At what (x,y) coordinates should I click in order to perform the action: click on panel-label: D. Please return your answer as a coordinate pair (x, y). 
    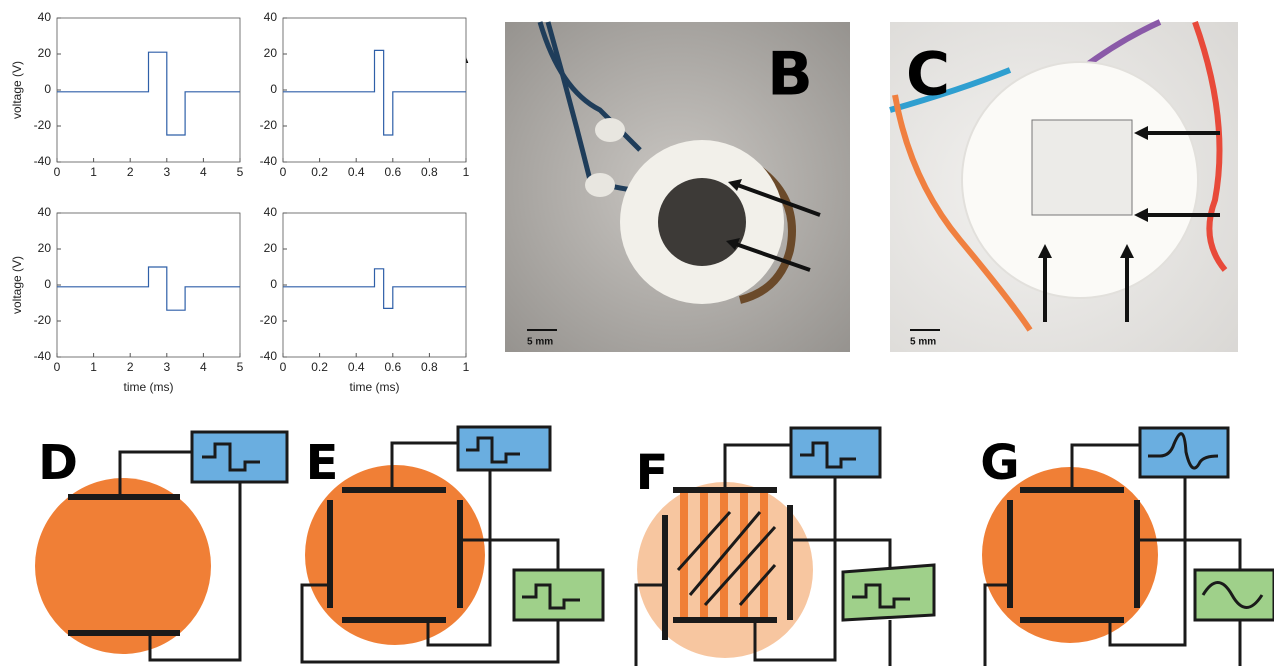
    Looking at the image, I should click on (58, 463).